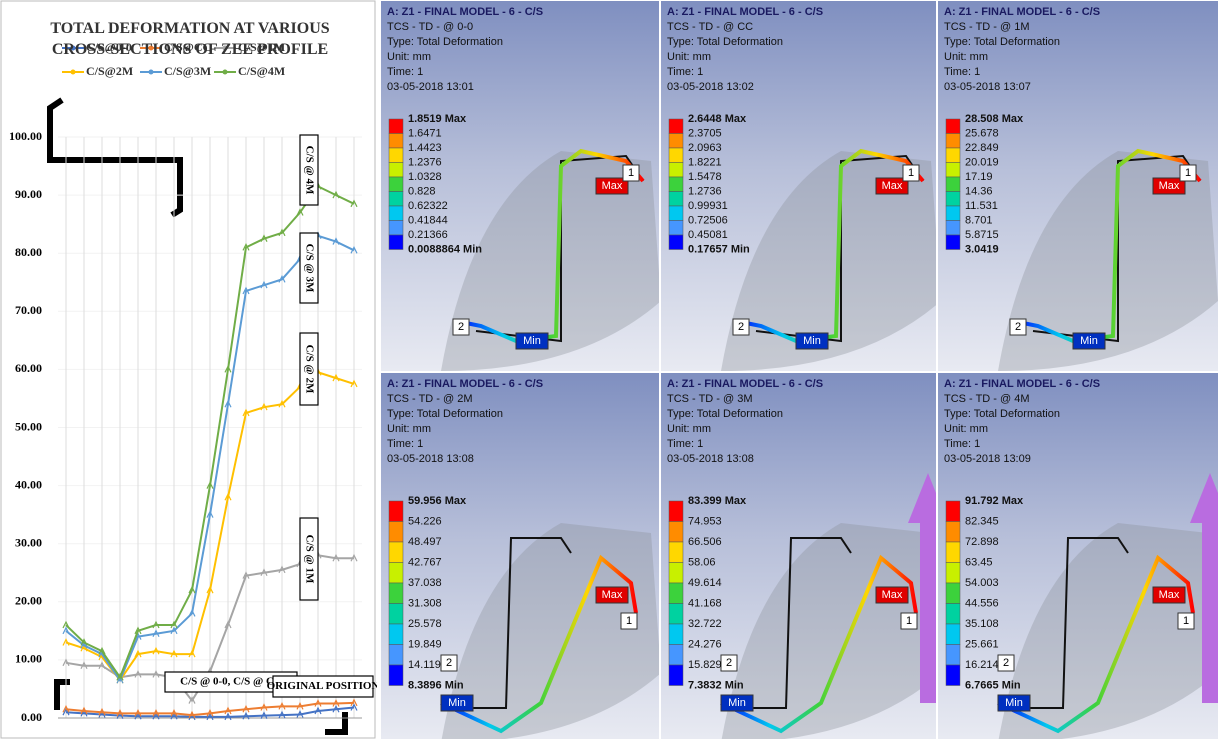 This screenshot has height=740, width=1219. What do you see at coordinates (425, 148) in the screenshot?
I see `legend-value: 1.4423` at bounding box center [425, 148].